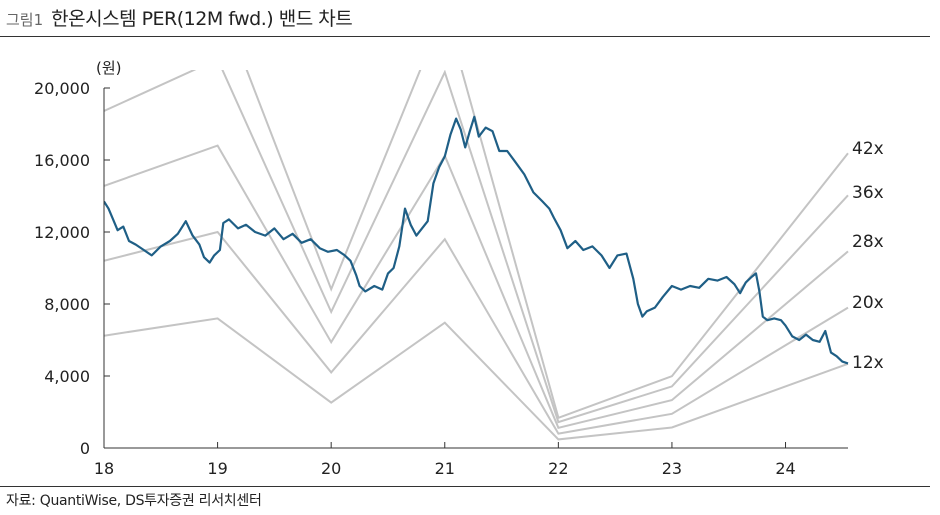 Image resolution: width=940 pixels, height=515 pixels. What do you see at coordinates (62, 160) in the screenshot?
I see `y-tick-label: 16,000` at bounding box center [62, 160].